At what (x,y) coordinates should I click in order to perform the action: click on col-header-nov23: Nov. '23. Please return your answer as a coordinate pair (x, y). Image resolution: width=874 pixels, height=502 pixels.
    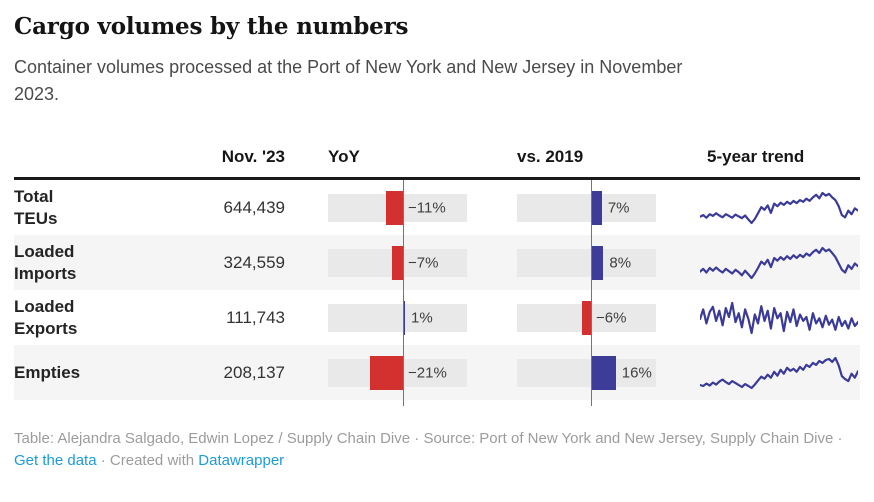
    Looking at the image, I should click on (253, 156).